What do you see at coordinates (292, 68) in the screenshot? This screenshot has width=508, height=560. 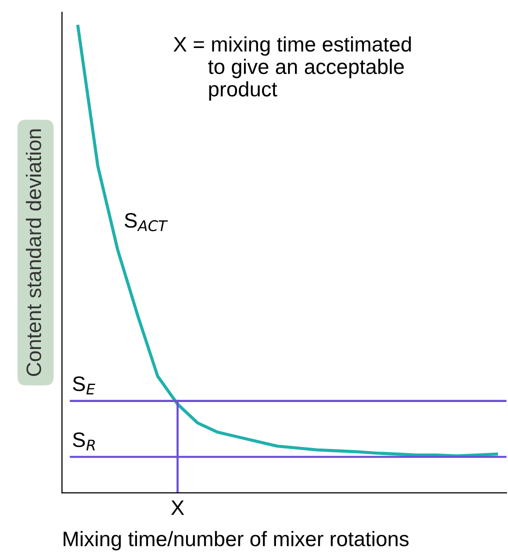 I see `annotation: X = mixing time estimated to give an acceptable product` at bounding box center [292, 68].